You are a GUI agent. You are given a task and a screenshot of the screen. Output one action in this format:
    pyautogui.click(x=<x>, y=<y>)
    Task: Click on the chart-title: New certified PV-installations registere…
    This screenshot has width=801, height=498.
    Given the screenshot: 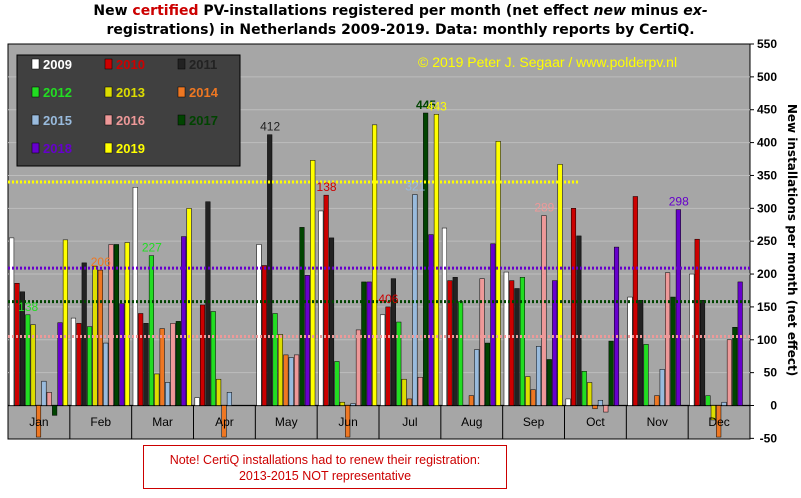 What is the action you would take?
    pyautogui.click(x=400, y=20)
    